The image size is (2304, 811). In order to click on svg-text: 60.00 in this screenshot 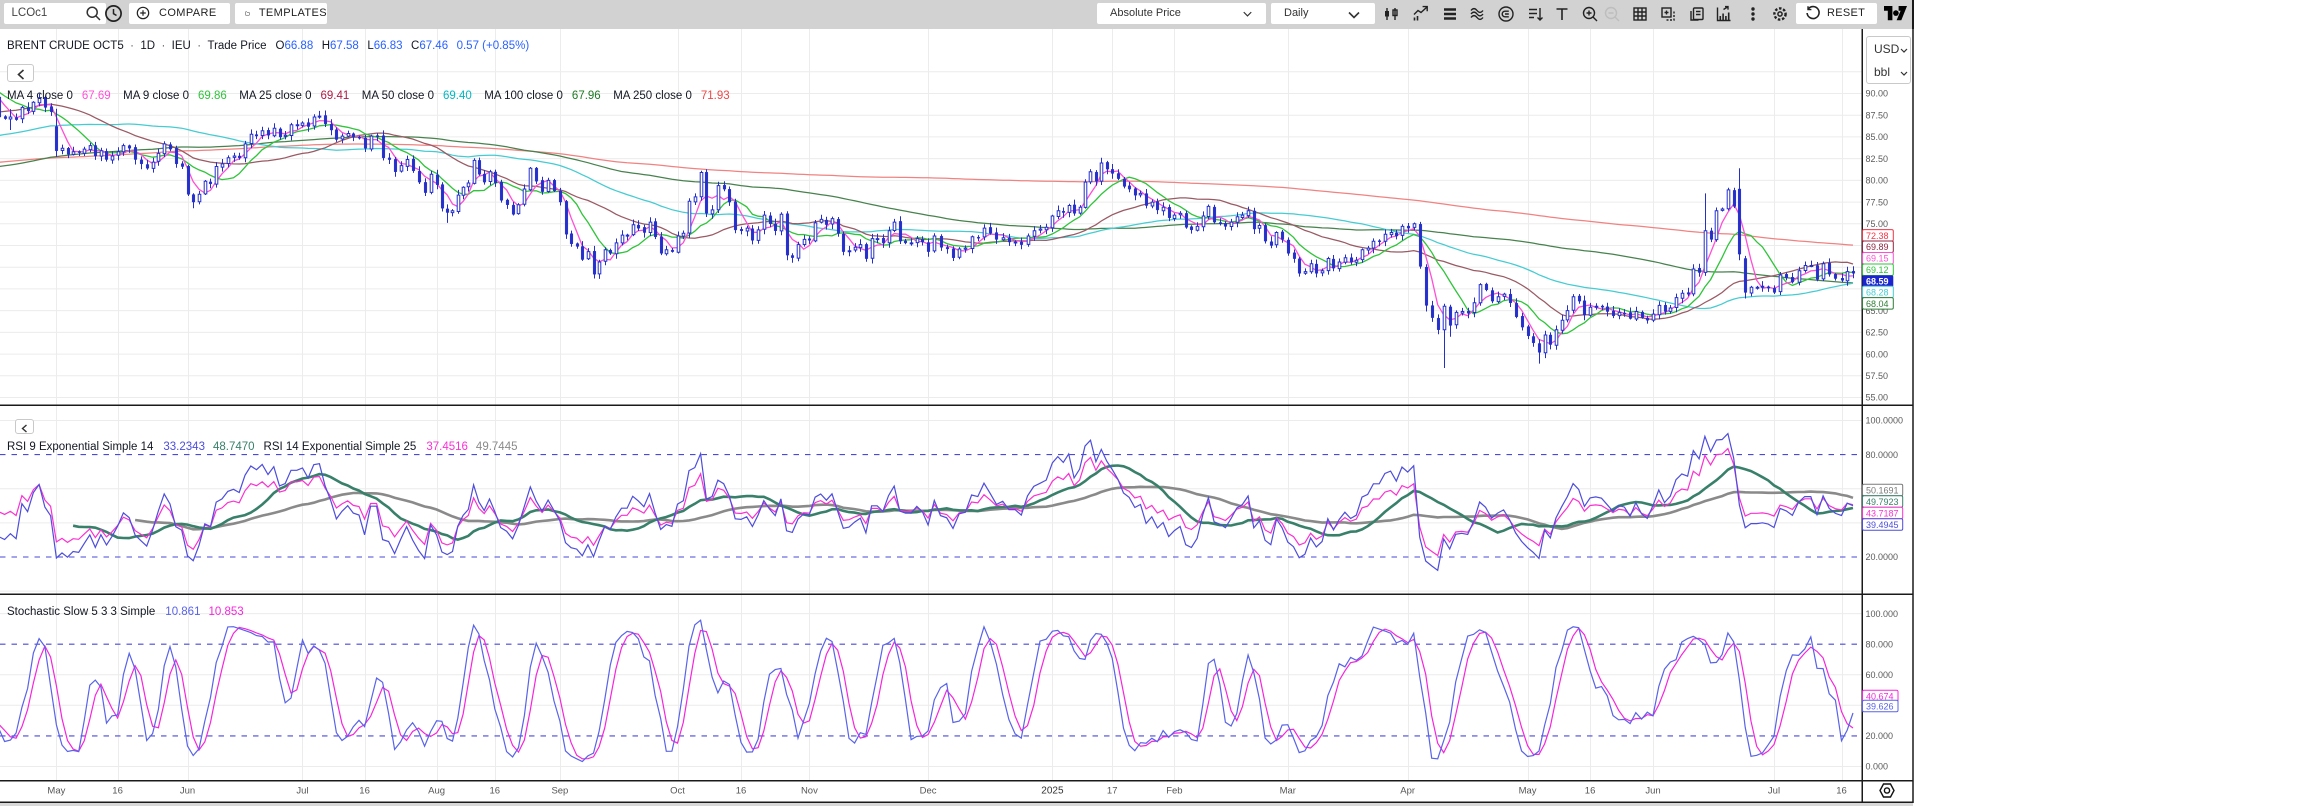, I will do `click(1877, 354)`.